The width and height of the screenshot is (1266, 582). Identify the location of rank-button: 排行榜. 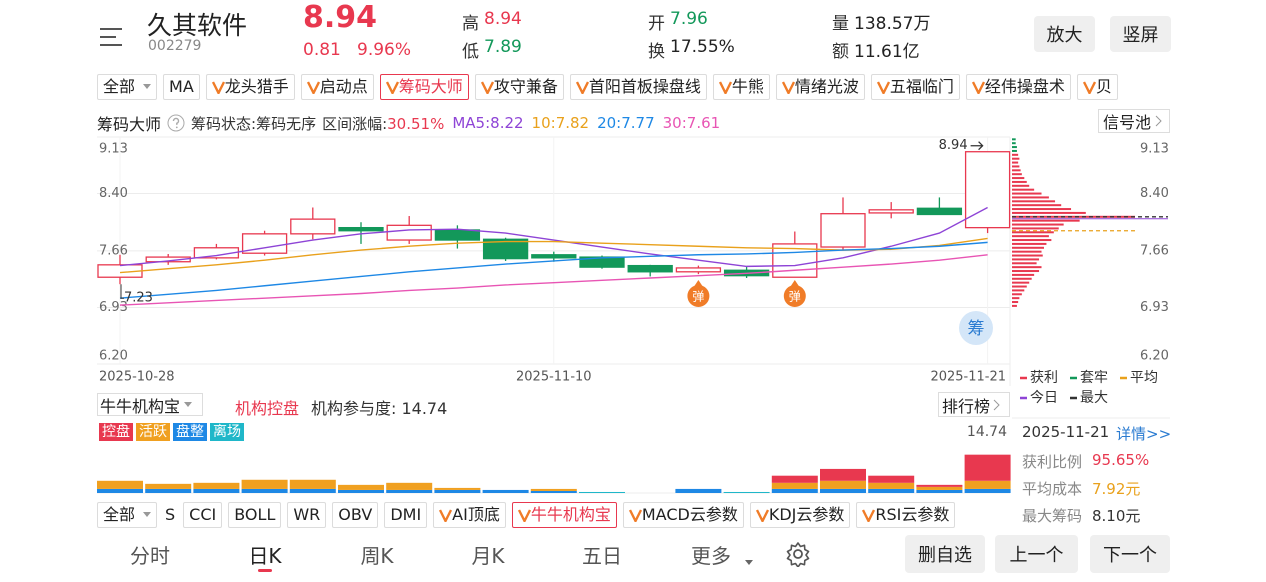
(974, 404).